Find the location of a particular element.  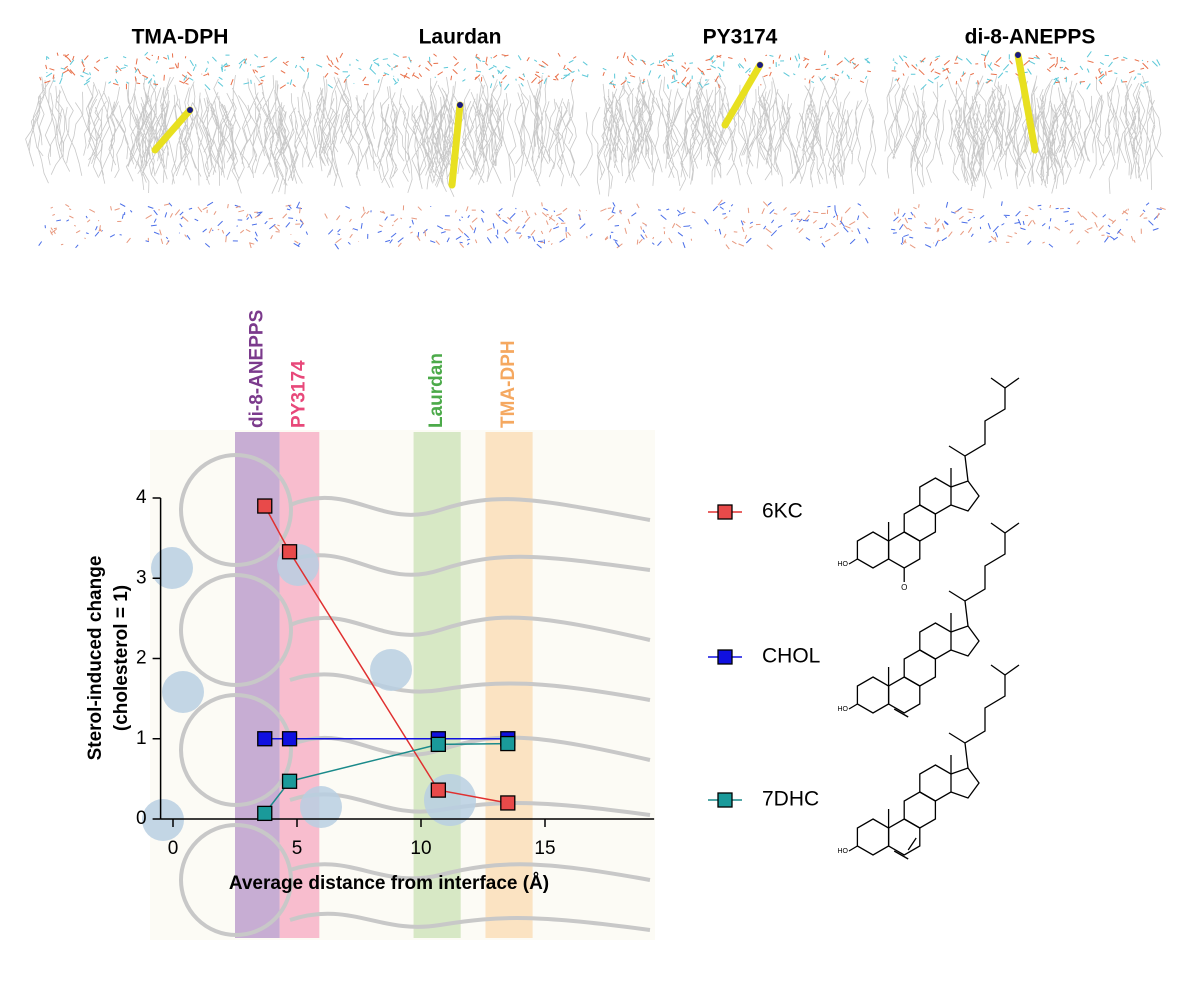

x-tick-label: 15 is located at coordinates (544, 848).